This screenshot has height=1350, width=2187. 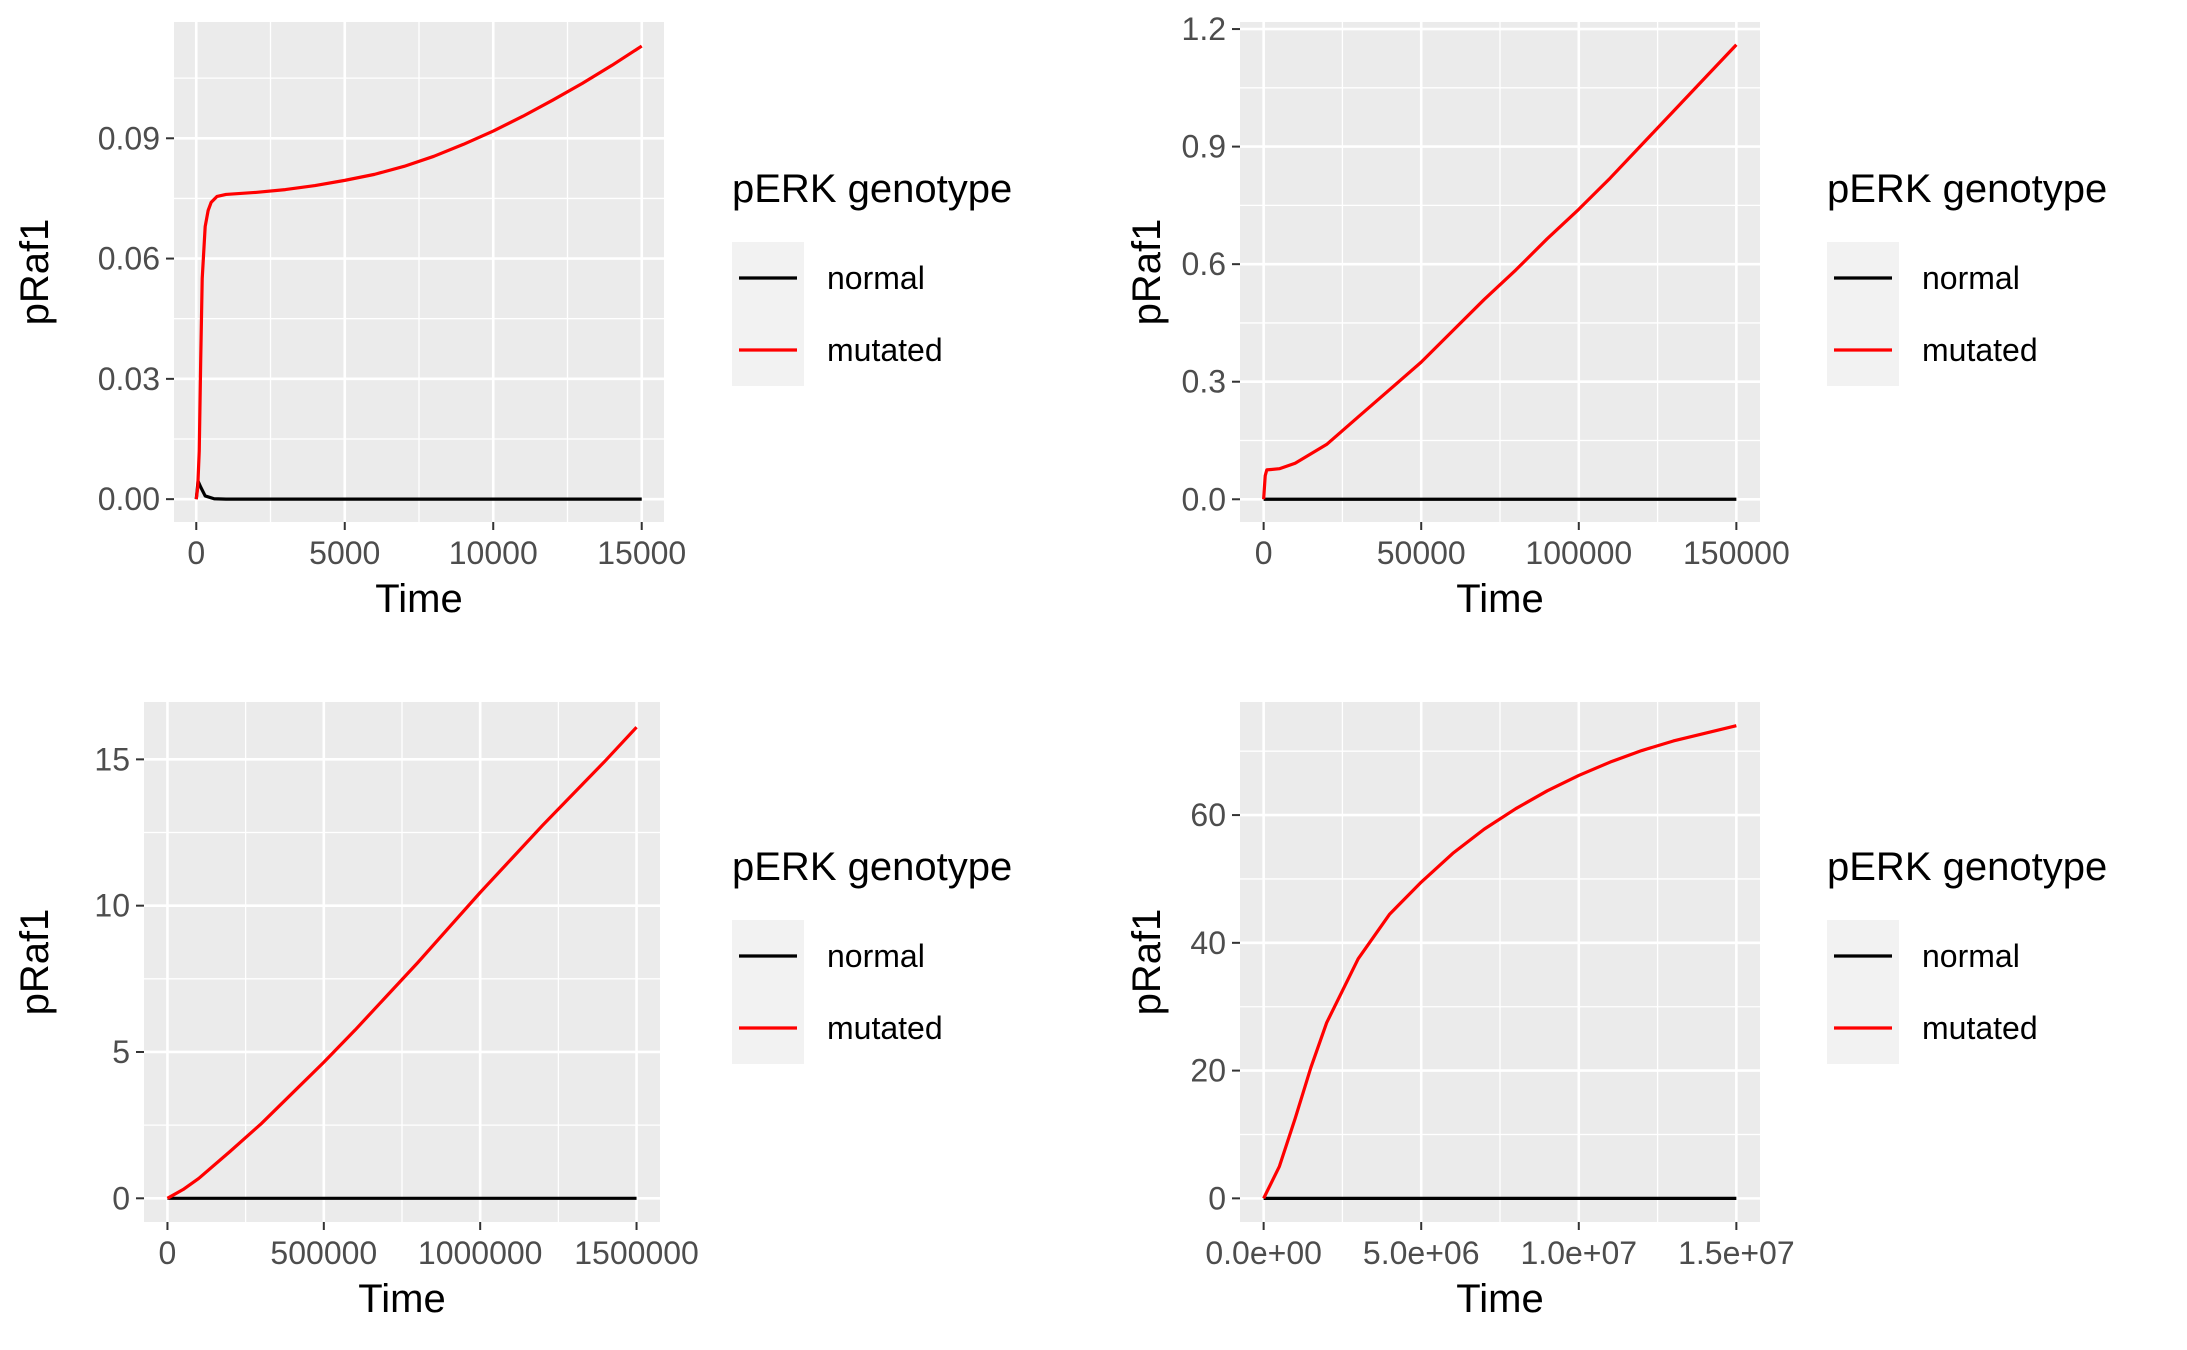 I want to click on x-tick-label: 1.0e+07, so click(x=1579, y=1253).